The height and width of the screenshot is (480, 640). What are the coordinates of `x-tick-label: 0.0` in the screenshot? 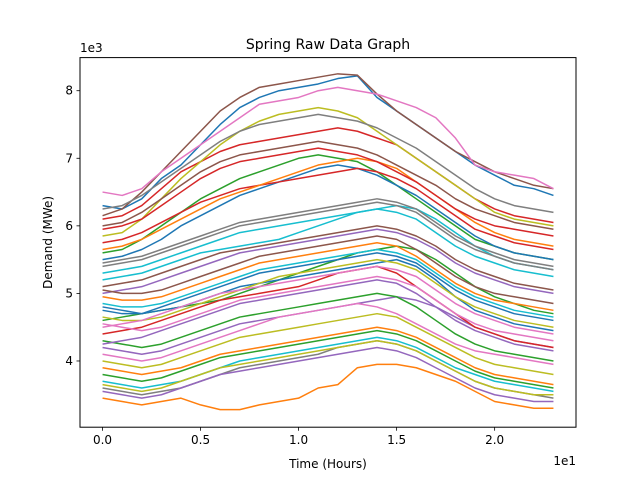 It's located at (102, 440).